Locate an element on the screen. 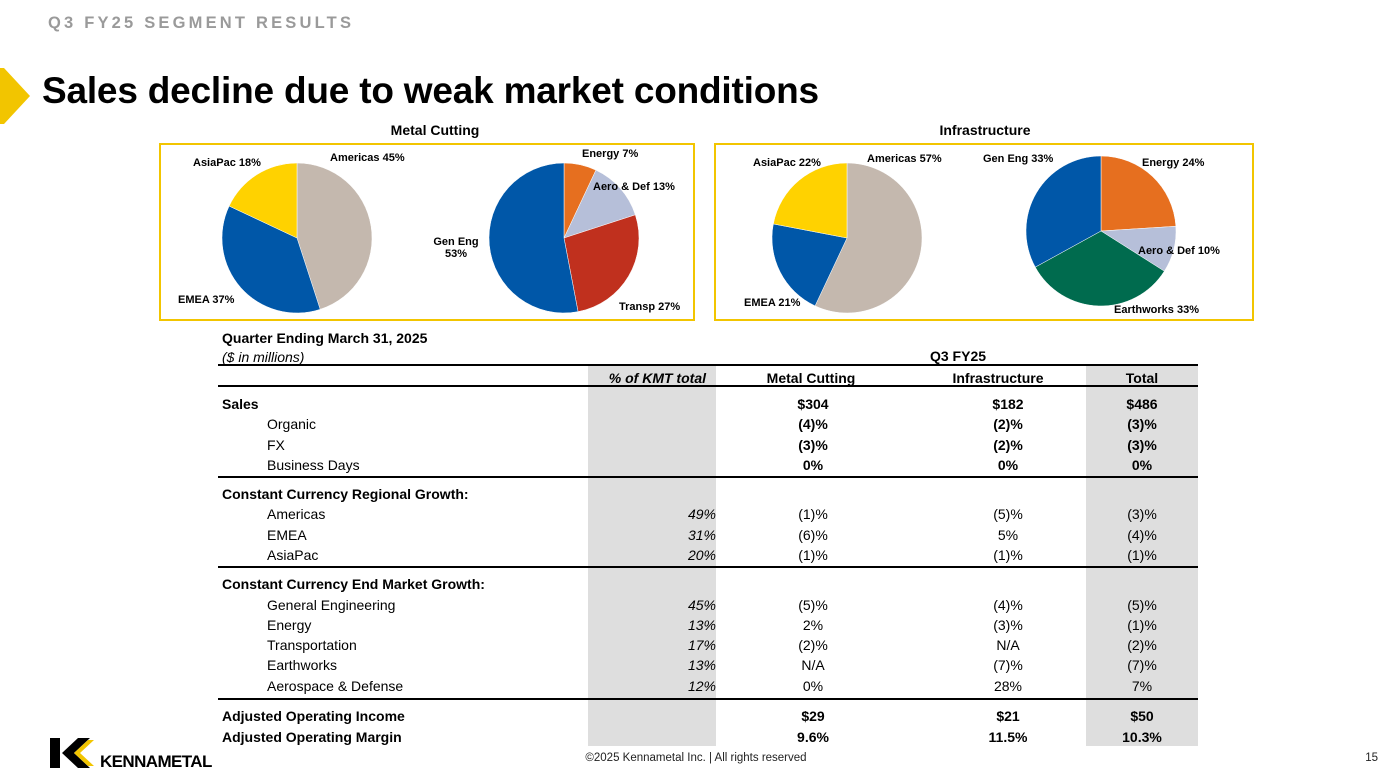  row-total: (4)% is located at coordinates (1142, 535).